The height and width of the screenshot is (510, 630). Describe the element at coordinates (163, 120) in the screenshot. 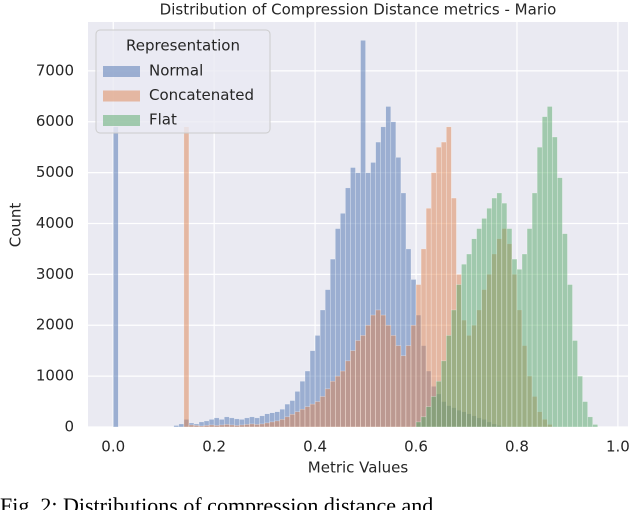

I see `legend-label: Flat` at that location.